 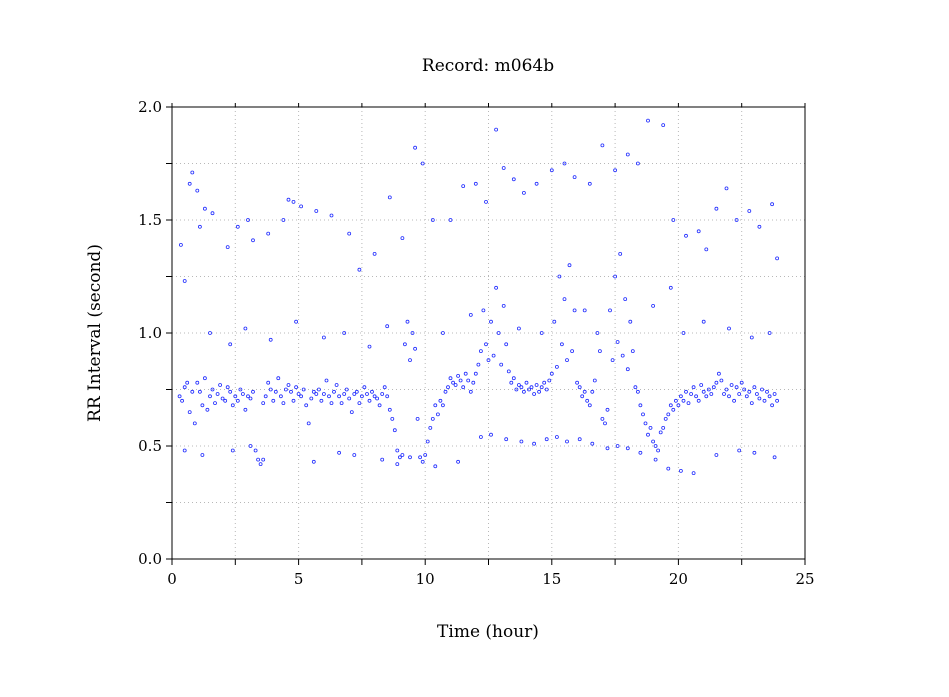 I want to click on y-axis-label: RR Interval (second), so click(x=95, y=333).